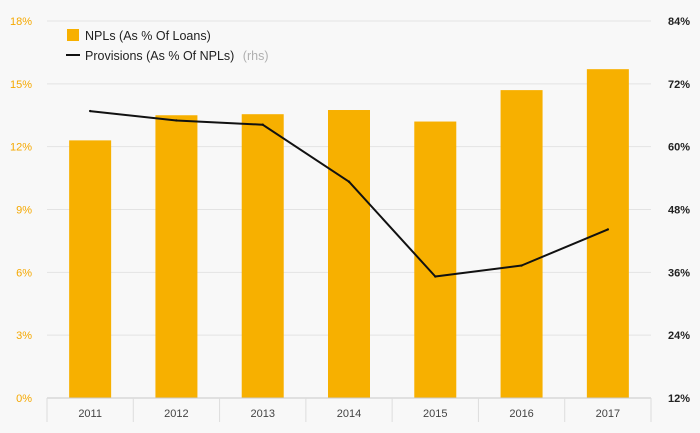 The height and width of the screenshot is (433, 700). What do you see at coordinates (148, 36) in the screenshot?
I see `legend-label-npls: NPLs (As % Of Loans)` at bounding box center [148, 36].